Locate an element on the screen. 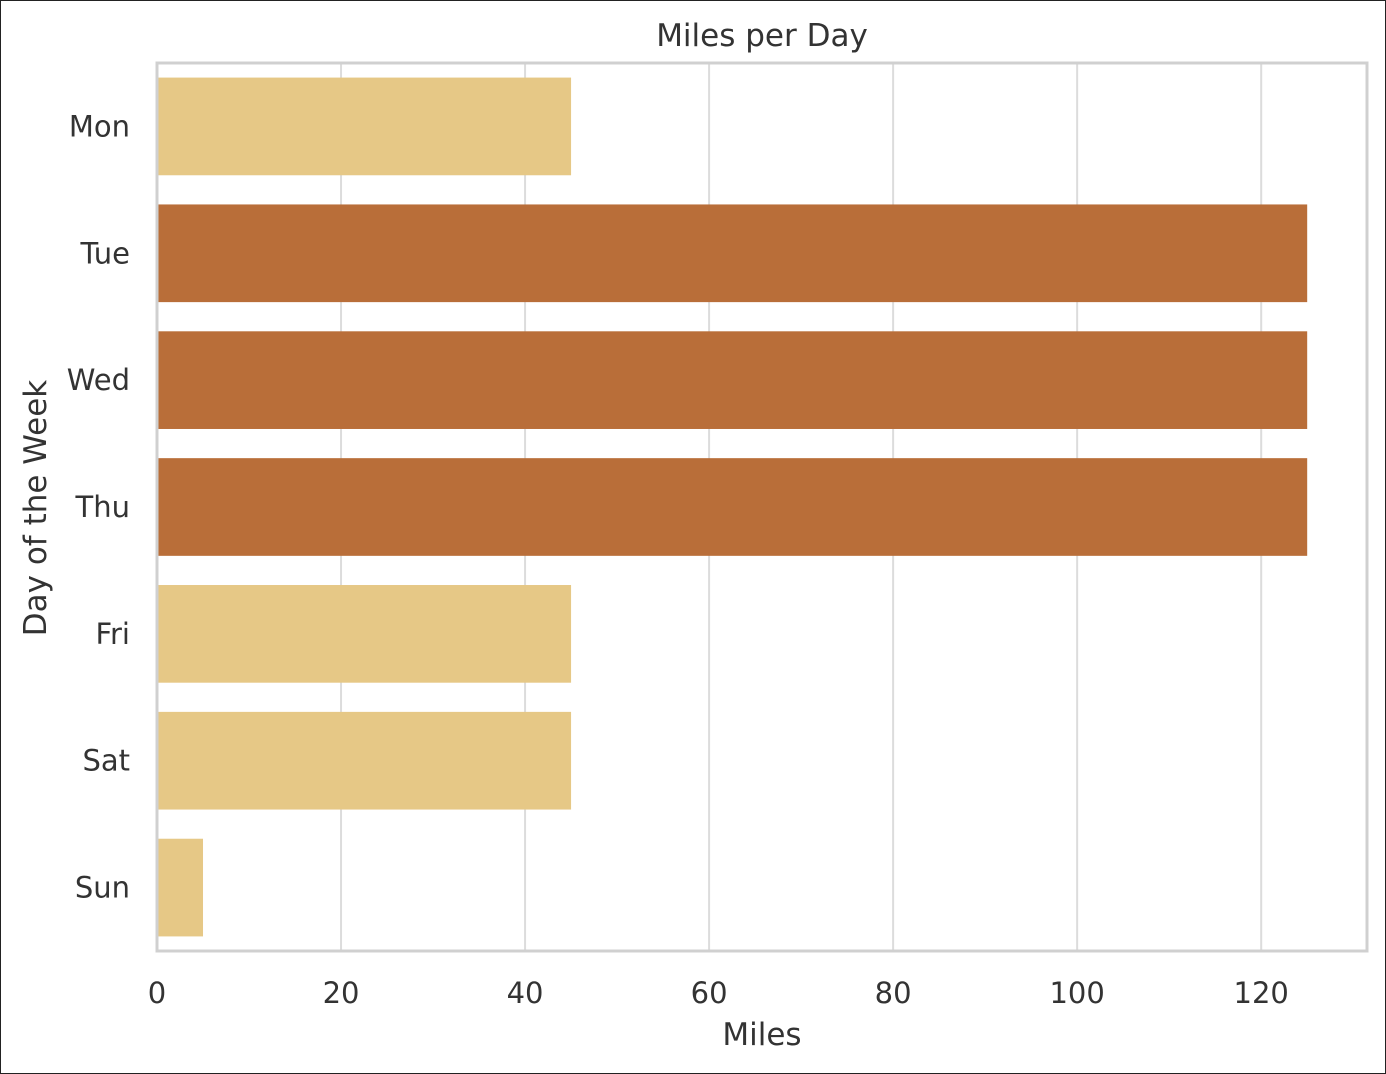  x-tick-label: 100 is located at coordinates (1076, 993).